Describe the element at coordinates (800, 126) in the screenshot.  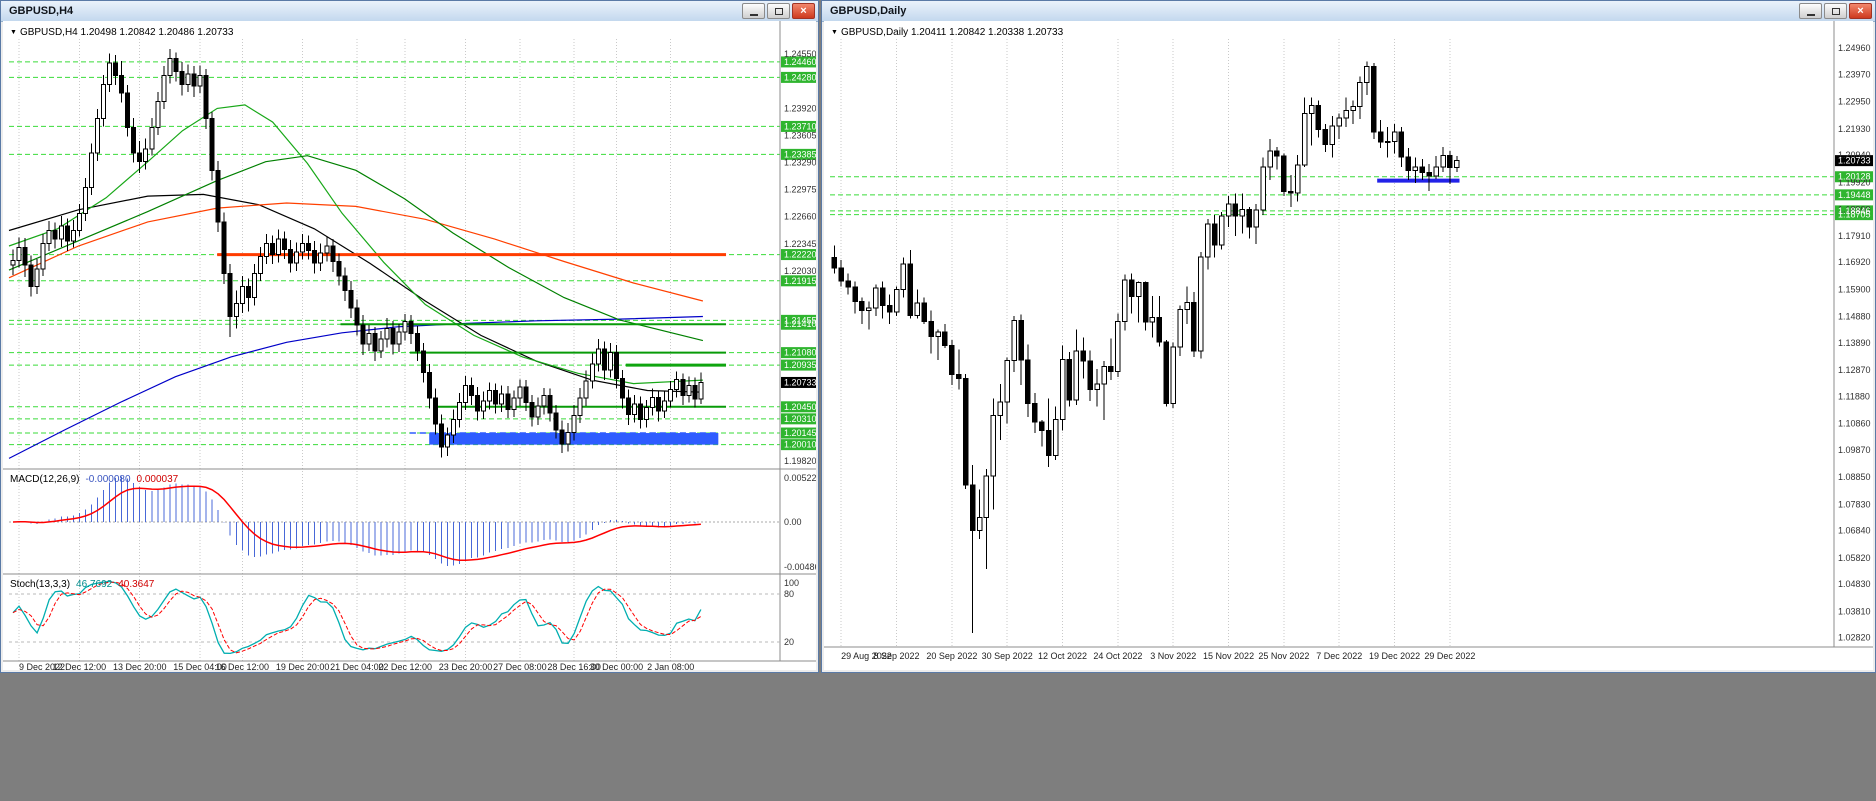
I see `svg-text: 1.23710` at that location.